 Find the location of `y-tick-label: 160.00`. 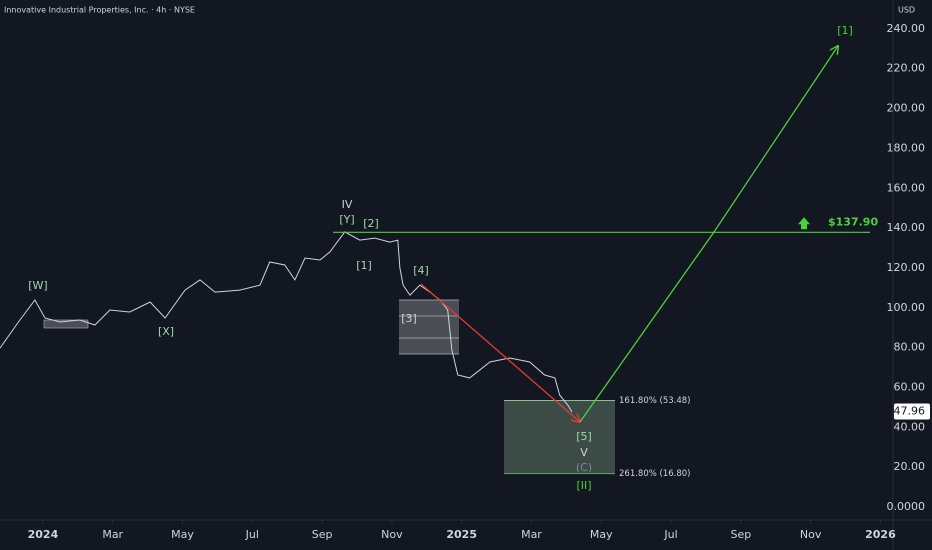

y-tick-label: 160.00 is located at coordinates (906, 187).